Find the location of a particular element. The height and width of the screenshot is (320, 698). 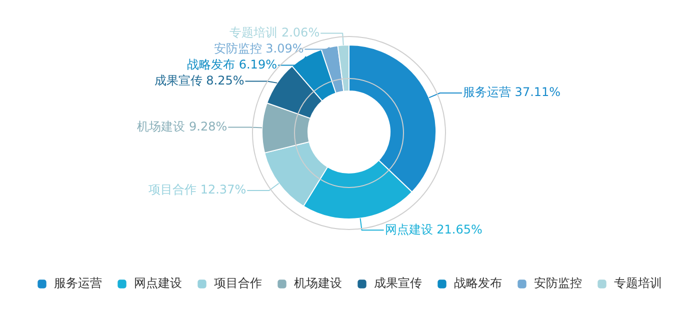

category-label: 专题培训 2.06% is located at coordinates (275, 32).